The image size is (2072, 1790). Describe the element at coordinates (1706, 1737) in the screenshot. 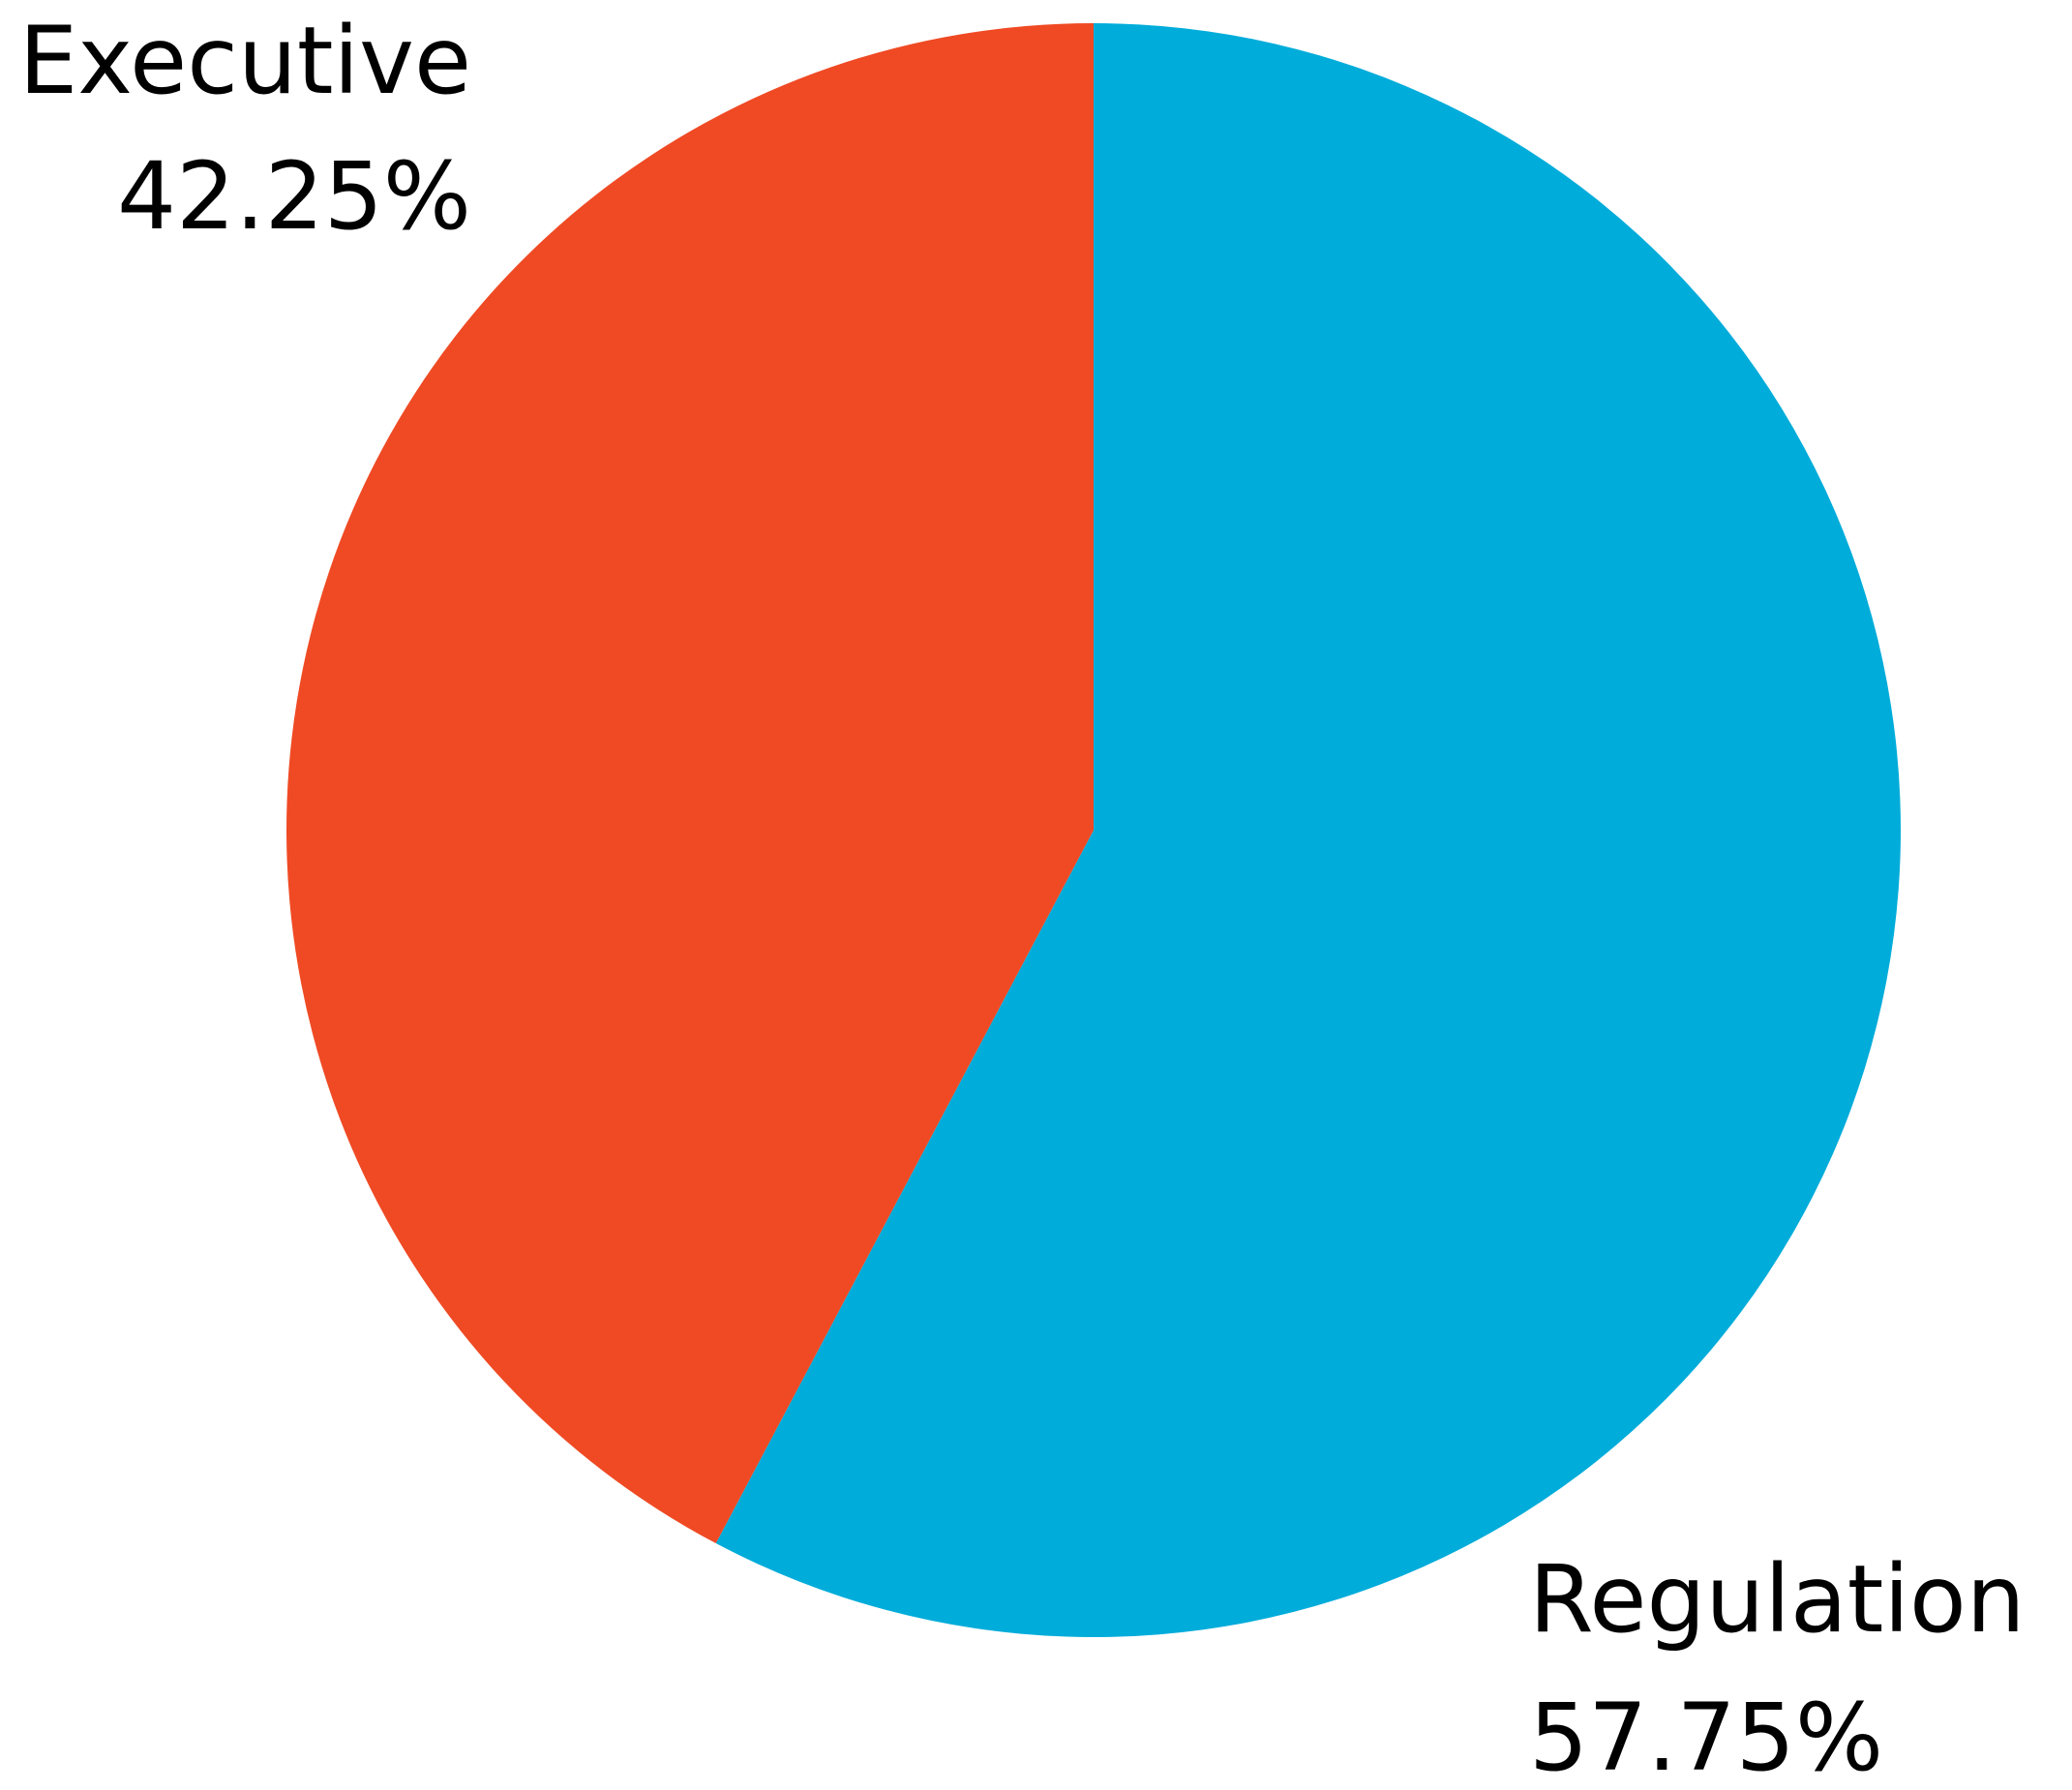

I see `slice-value-regulation: 57.75%` at that location.